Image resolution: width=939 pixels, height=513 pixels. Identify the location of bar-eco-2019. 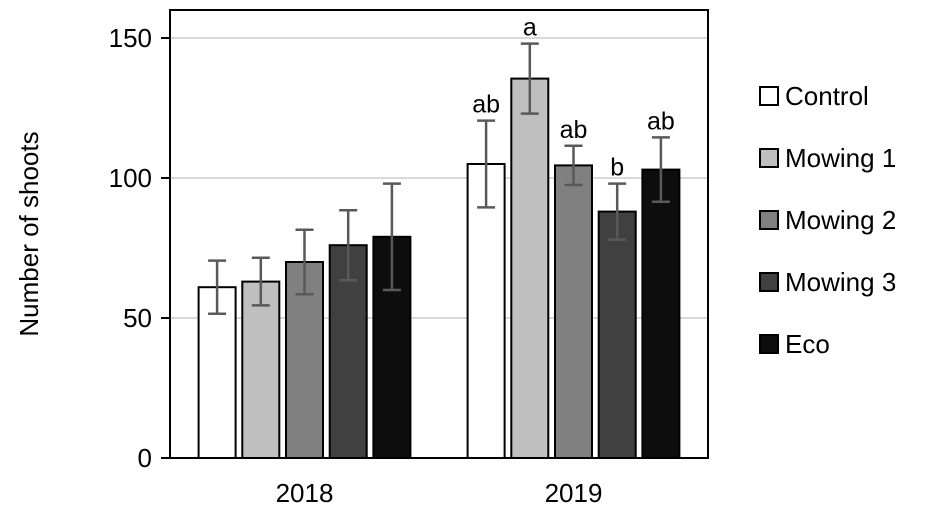
(661, 313).